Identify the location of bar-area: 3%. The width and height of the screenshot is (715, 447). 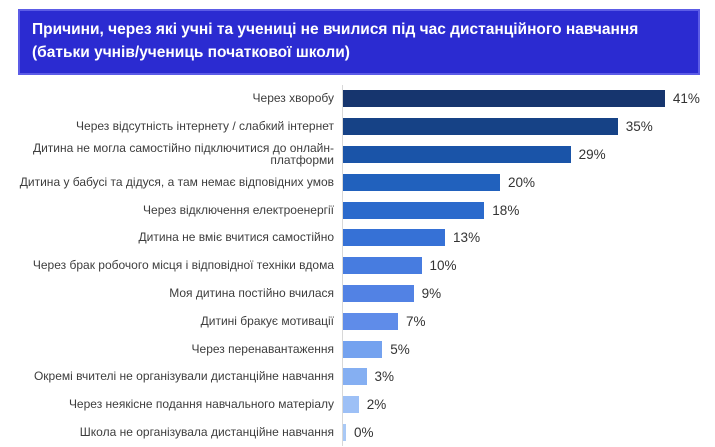
(528, 376).